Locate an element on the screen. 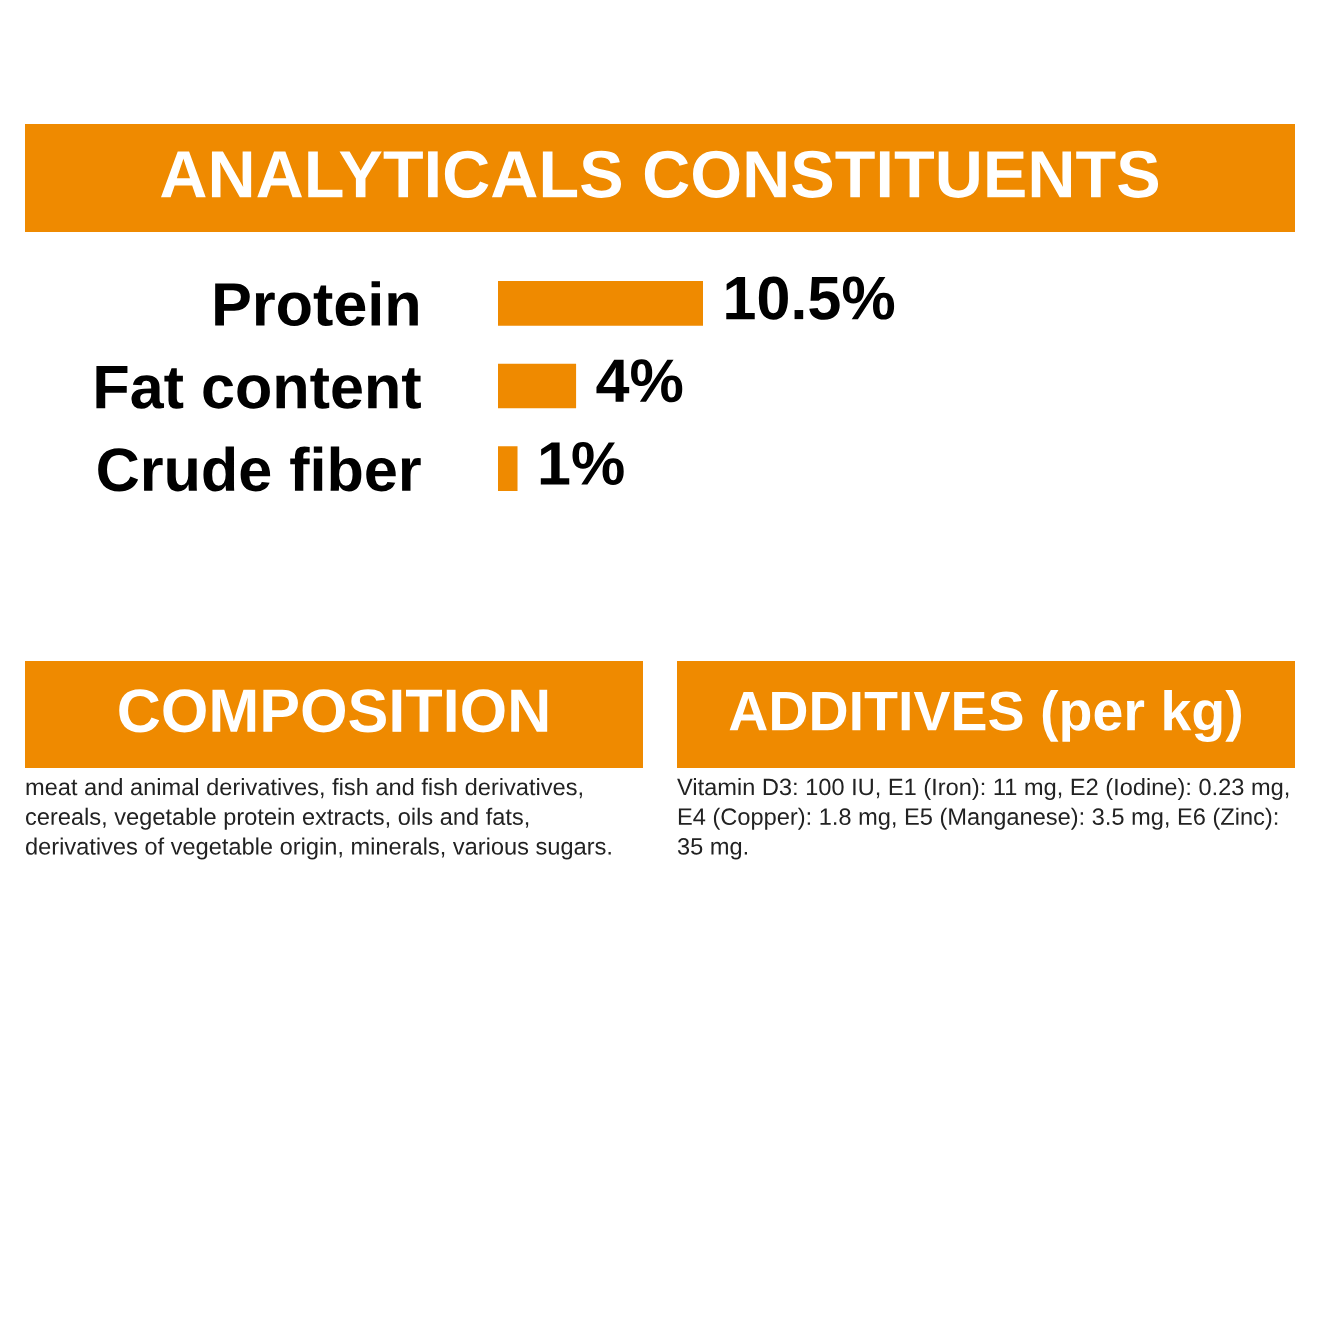 This screenshot has height=1320, width=1320. y-tick-label: Crude fiber is located at coordinates (259, 469).